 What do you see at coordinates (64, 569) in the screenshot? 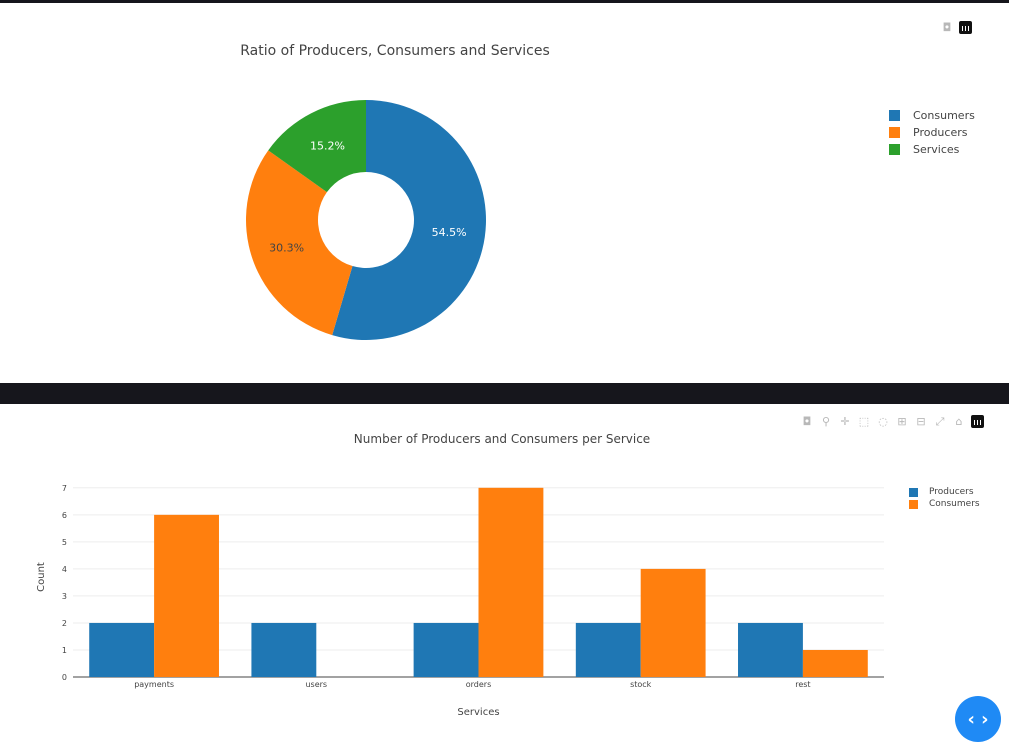
I see `y-tick-label: 4` at bounding box center [64, 569].